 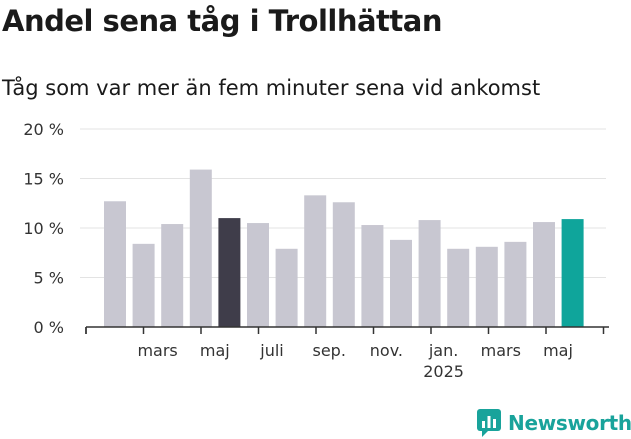 I want to click on x-tick-sublabel: 2025, so click(x=443, y=371).